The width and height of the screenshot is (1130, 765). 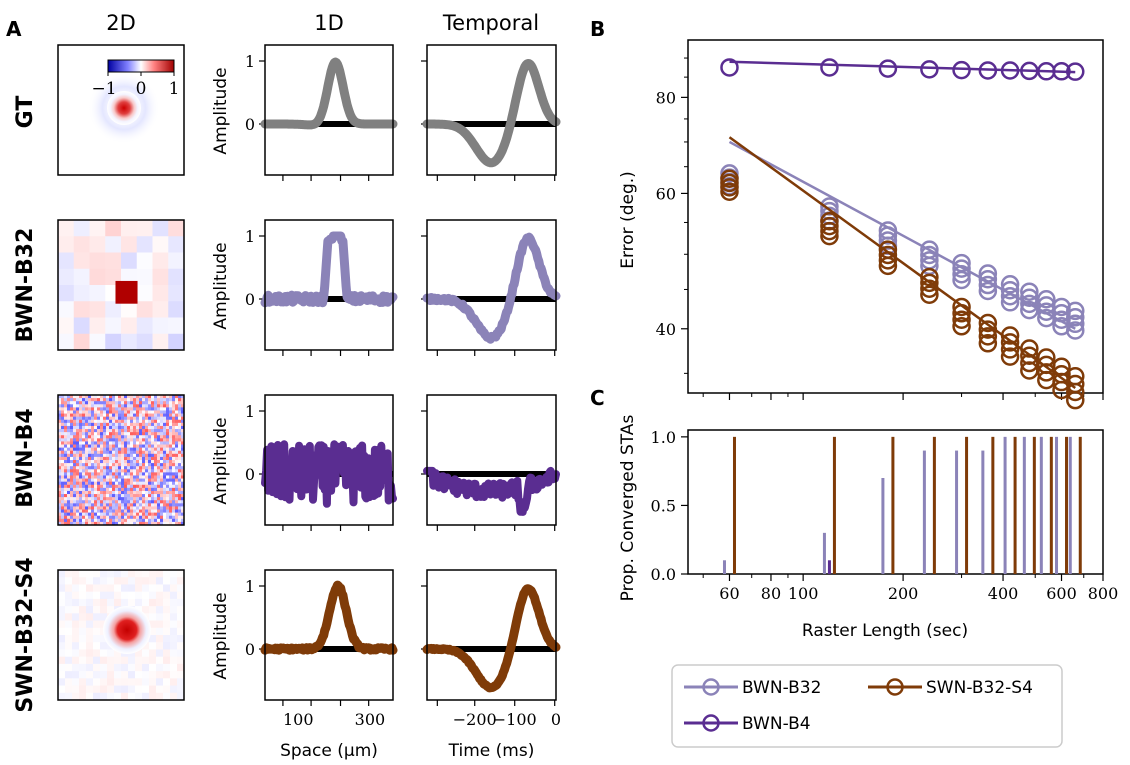 What do you see at coordinates (729, 593) in the screenshot?
I see `x-tick-label: 60` at bounding box center [729, 593].